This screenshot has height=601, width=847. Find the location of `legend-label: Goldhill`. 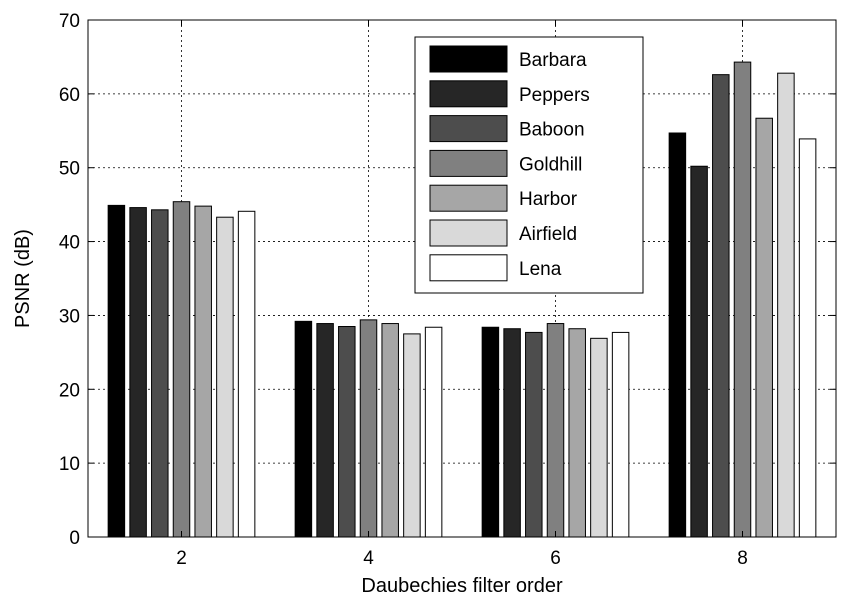

legend-label: Goldhill is located at coordinates (550, 164).